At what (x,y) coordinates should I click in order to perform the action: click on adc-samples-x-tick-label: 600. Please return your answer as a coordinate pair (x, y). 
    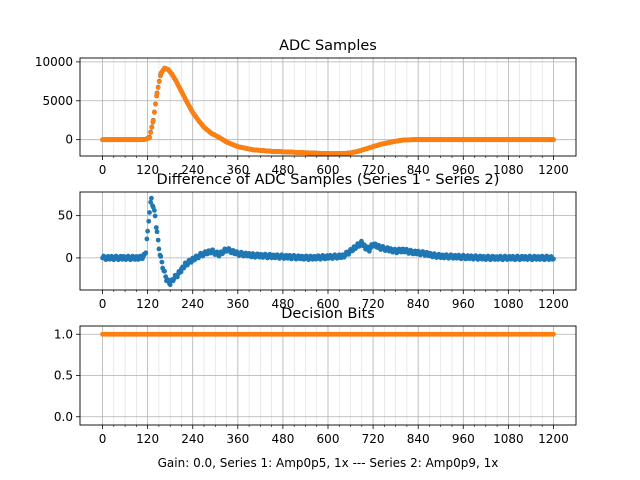
    Looking at the image, I should click on (328, 170).